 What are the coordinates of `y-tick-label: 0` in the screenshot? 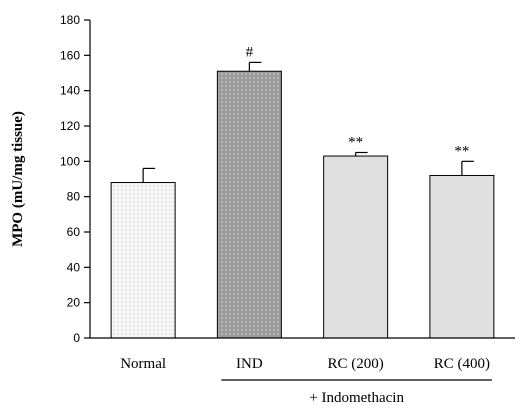 It's located at (76, 338).